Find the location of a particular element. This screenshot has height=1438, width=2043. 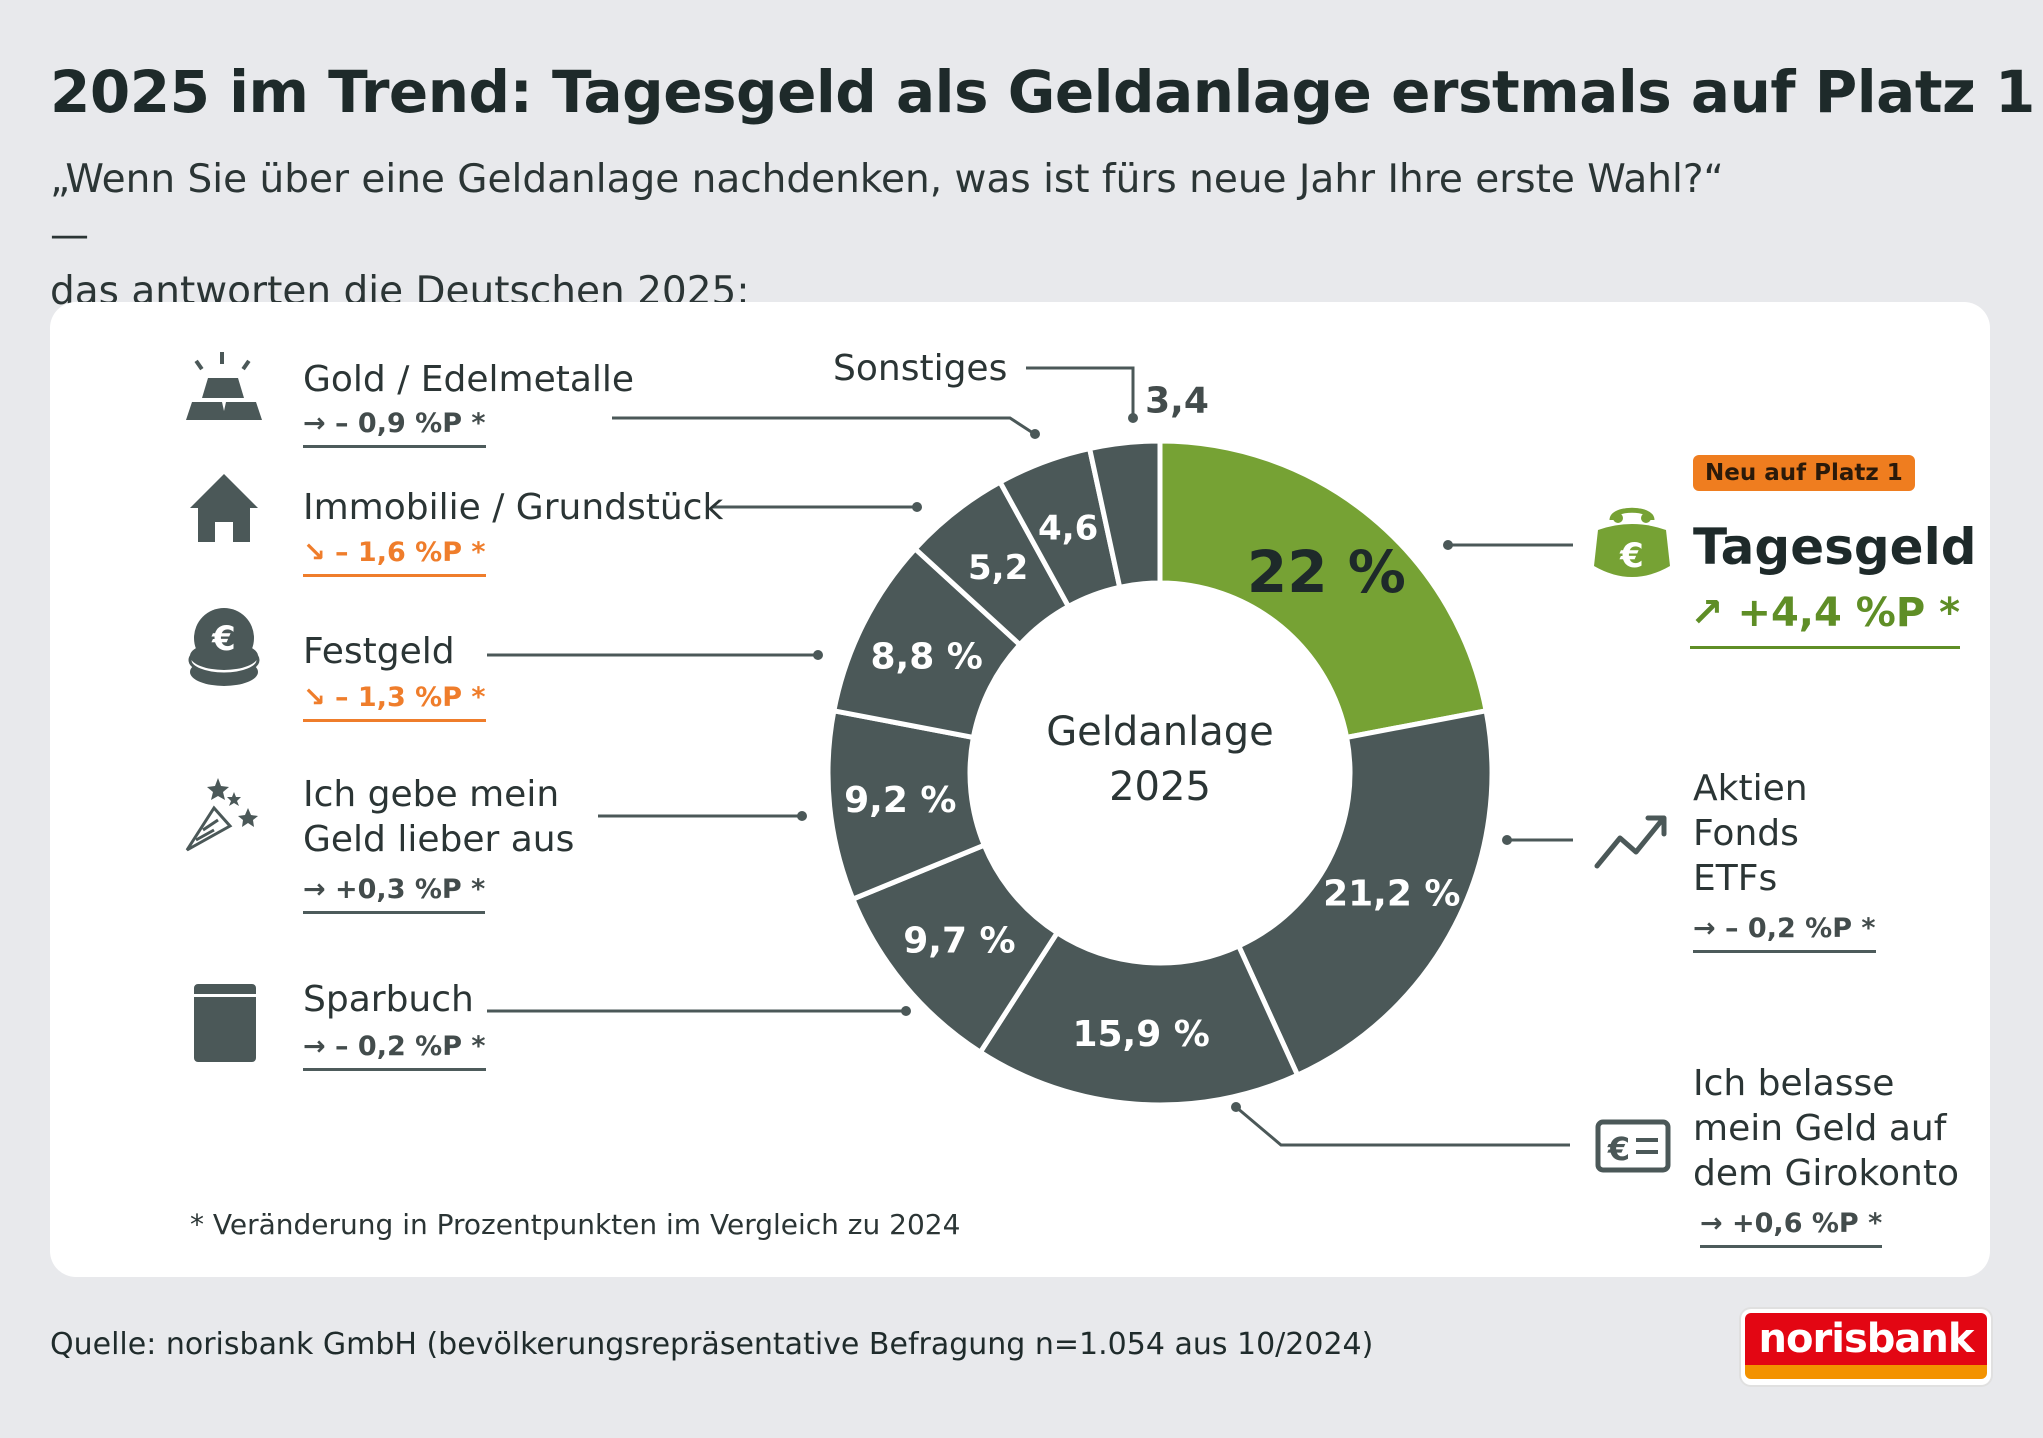

donut-slice-label-6: 5,2 is located at coordinates (998, 568).